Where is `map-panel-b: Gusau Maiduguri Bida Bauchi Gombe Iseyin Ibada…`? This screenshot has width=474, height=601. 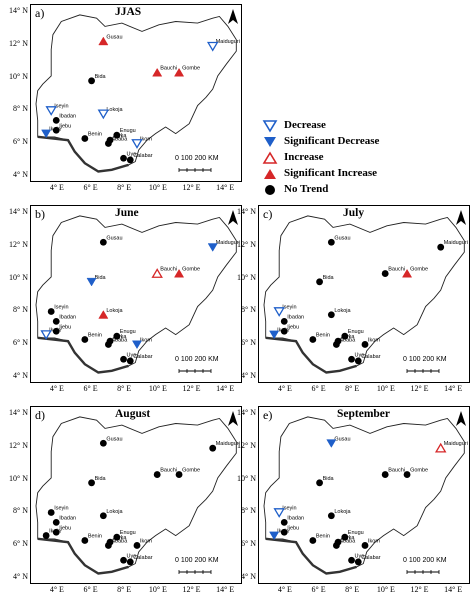
map-panel-b: Gusau Maiduguri Bida Bauchi Gombe Iseyin Ibada… is located at coordinates (136, 294).